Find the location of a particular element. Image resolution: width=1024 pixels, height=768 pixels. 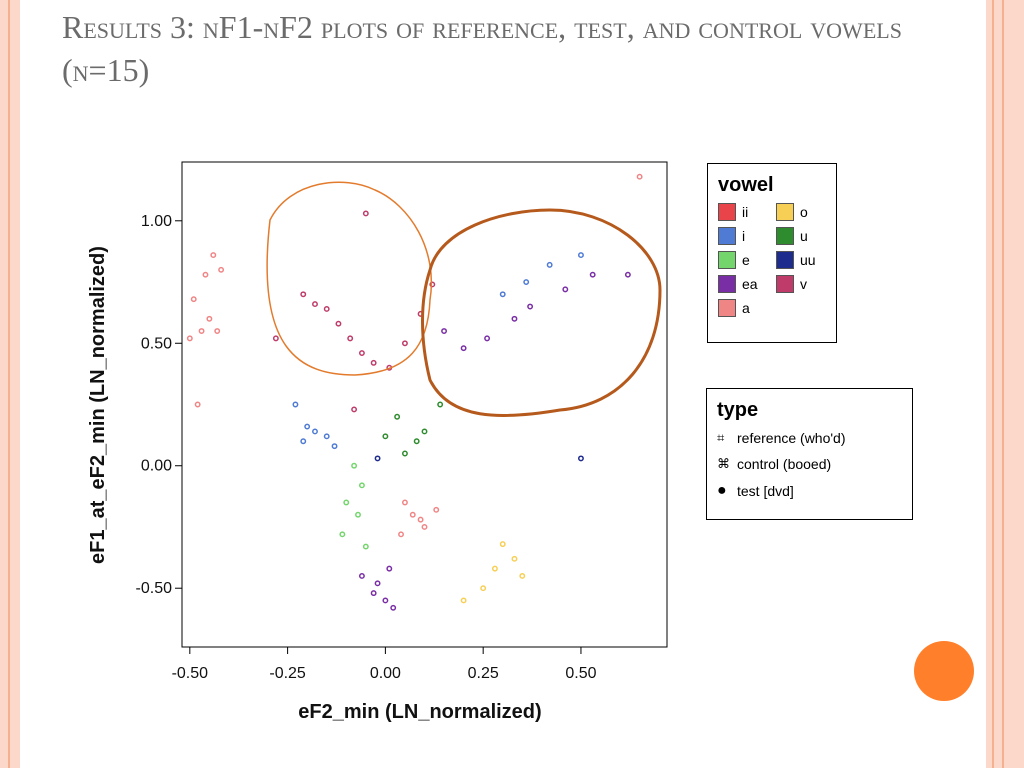

right-frame-stripe is located at coordinates (1005, 384).